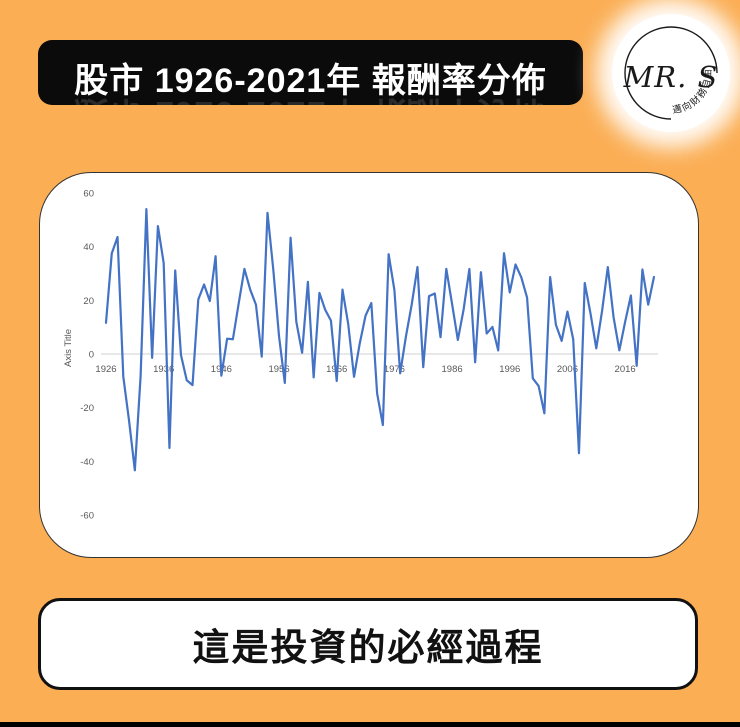 The height and width of the screenshot is (727, 740). What do you see at coordinates (370, 724) in the screenshot?
I see `bottom-edge-bar` at bounding box center [370, 724].